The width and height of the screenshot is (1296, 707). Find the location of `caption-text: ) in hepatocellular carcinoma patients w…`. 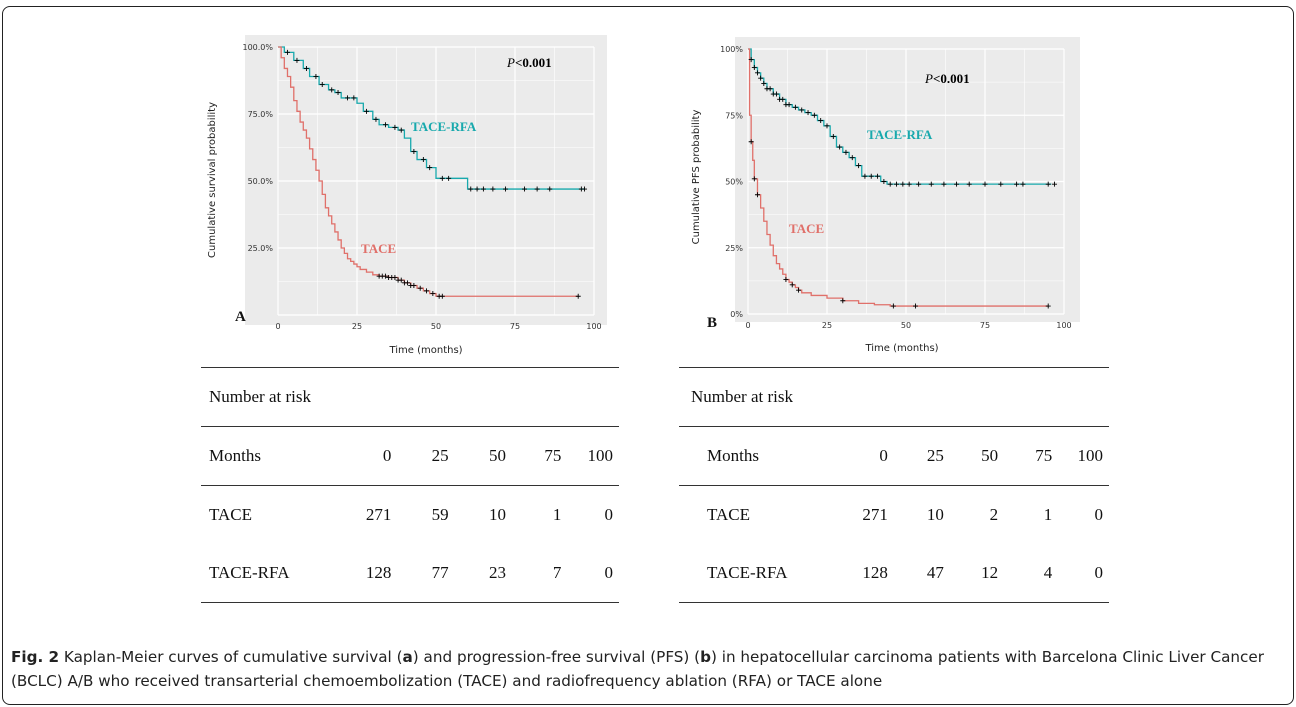

caption-text: ) in hepatocellular carcinoma patients w… is located at coordinates (637, 669).